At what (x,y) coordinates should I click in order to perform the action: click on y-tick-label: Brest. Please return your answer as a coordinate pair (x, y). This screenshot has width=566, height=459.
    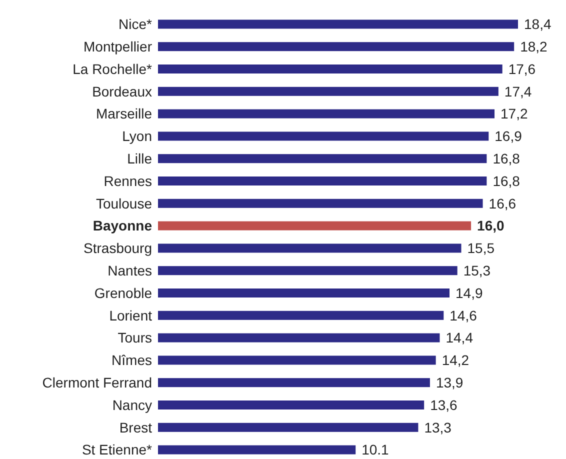
    Looking at the image, I should click on (135, 427).